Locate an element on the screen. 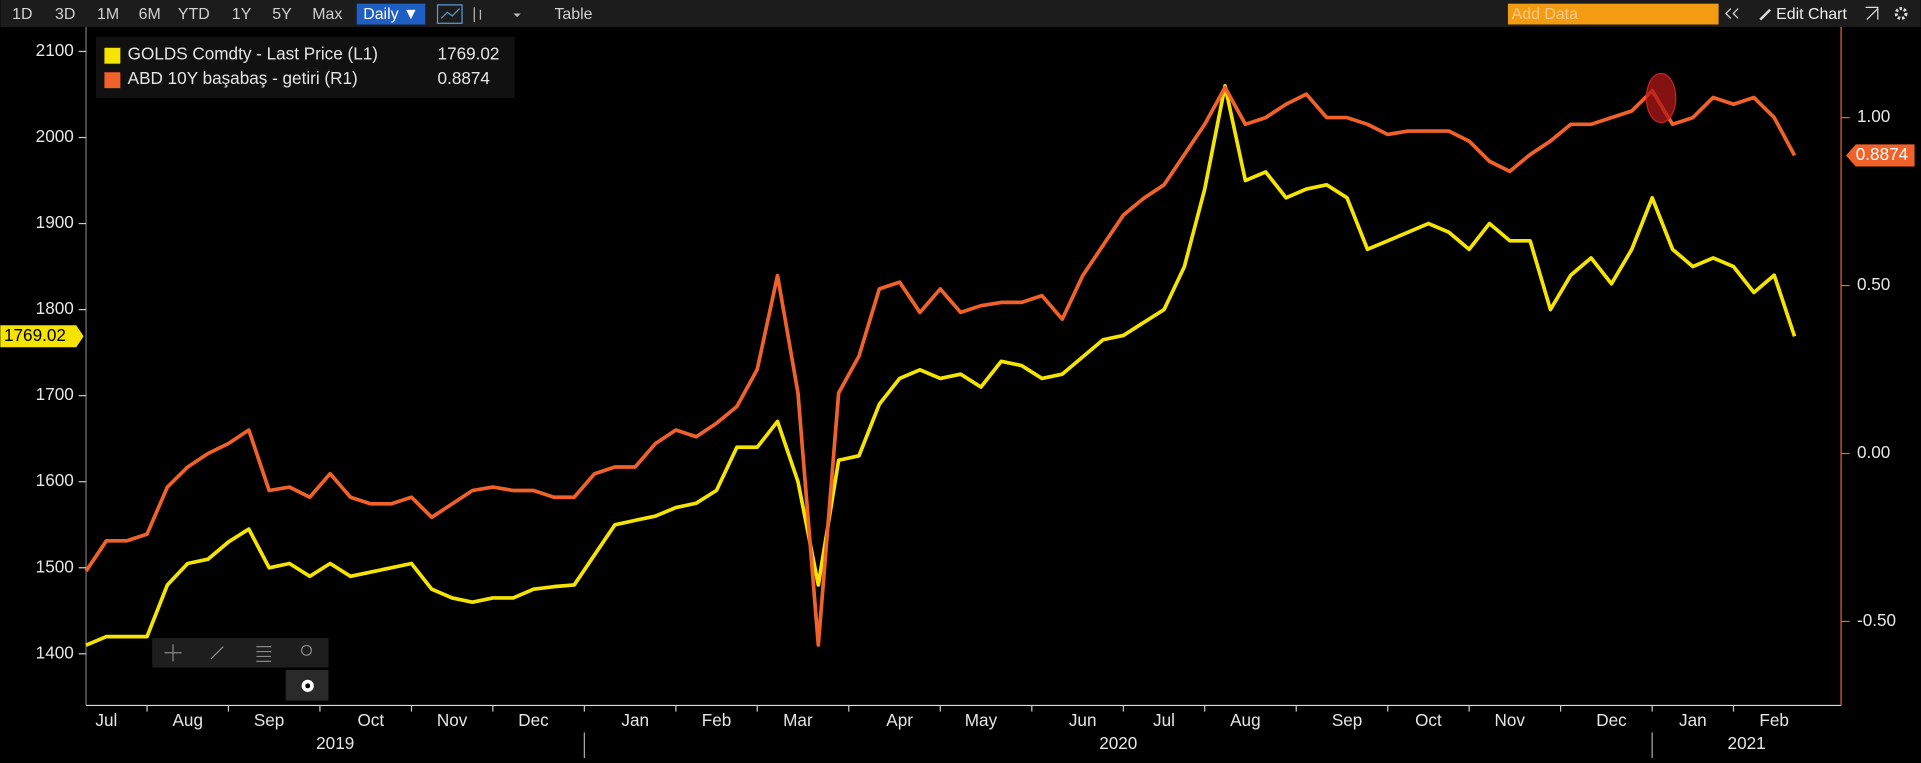 The width and height of the screenshot is (1921, 763). line-icon is located at coordinates (449, 14).